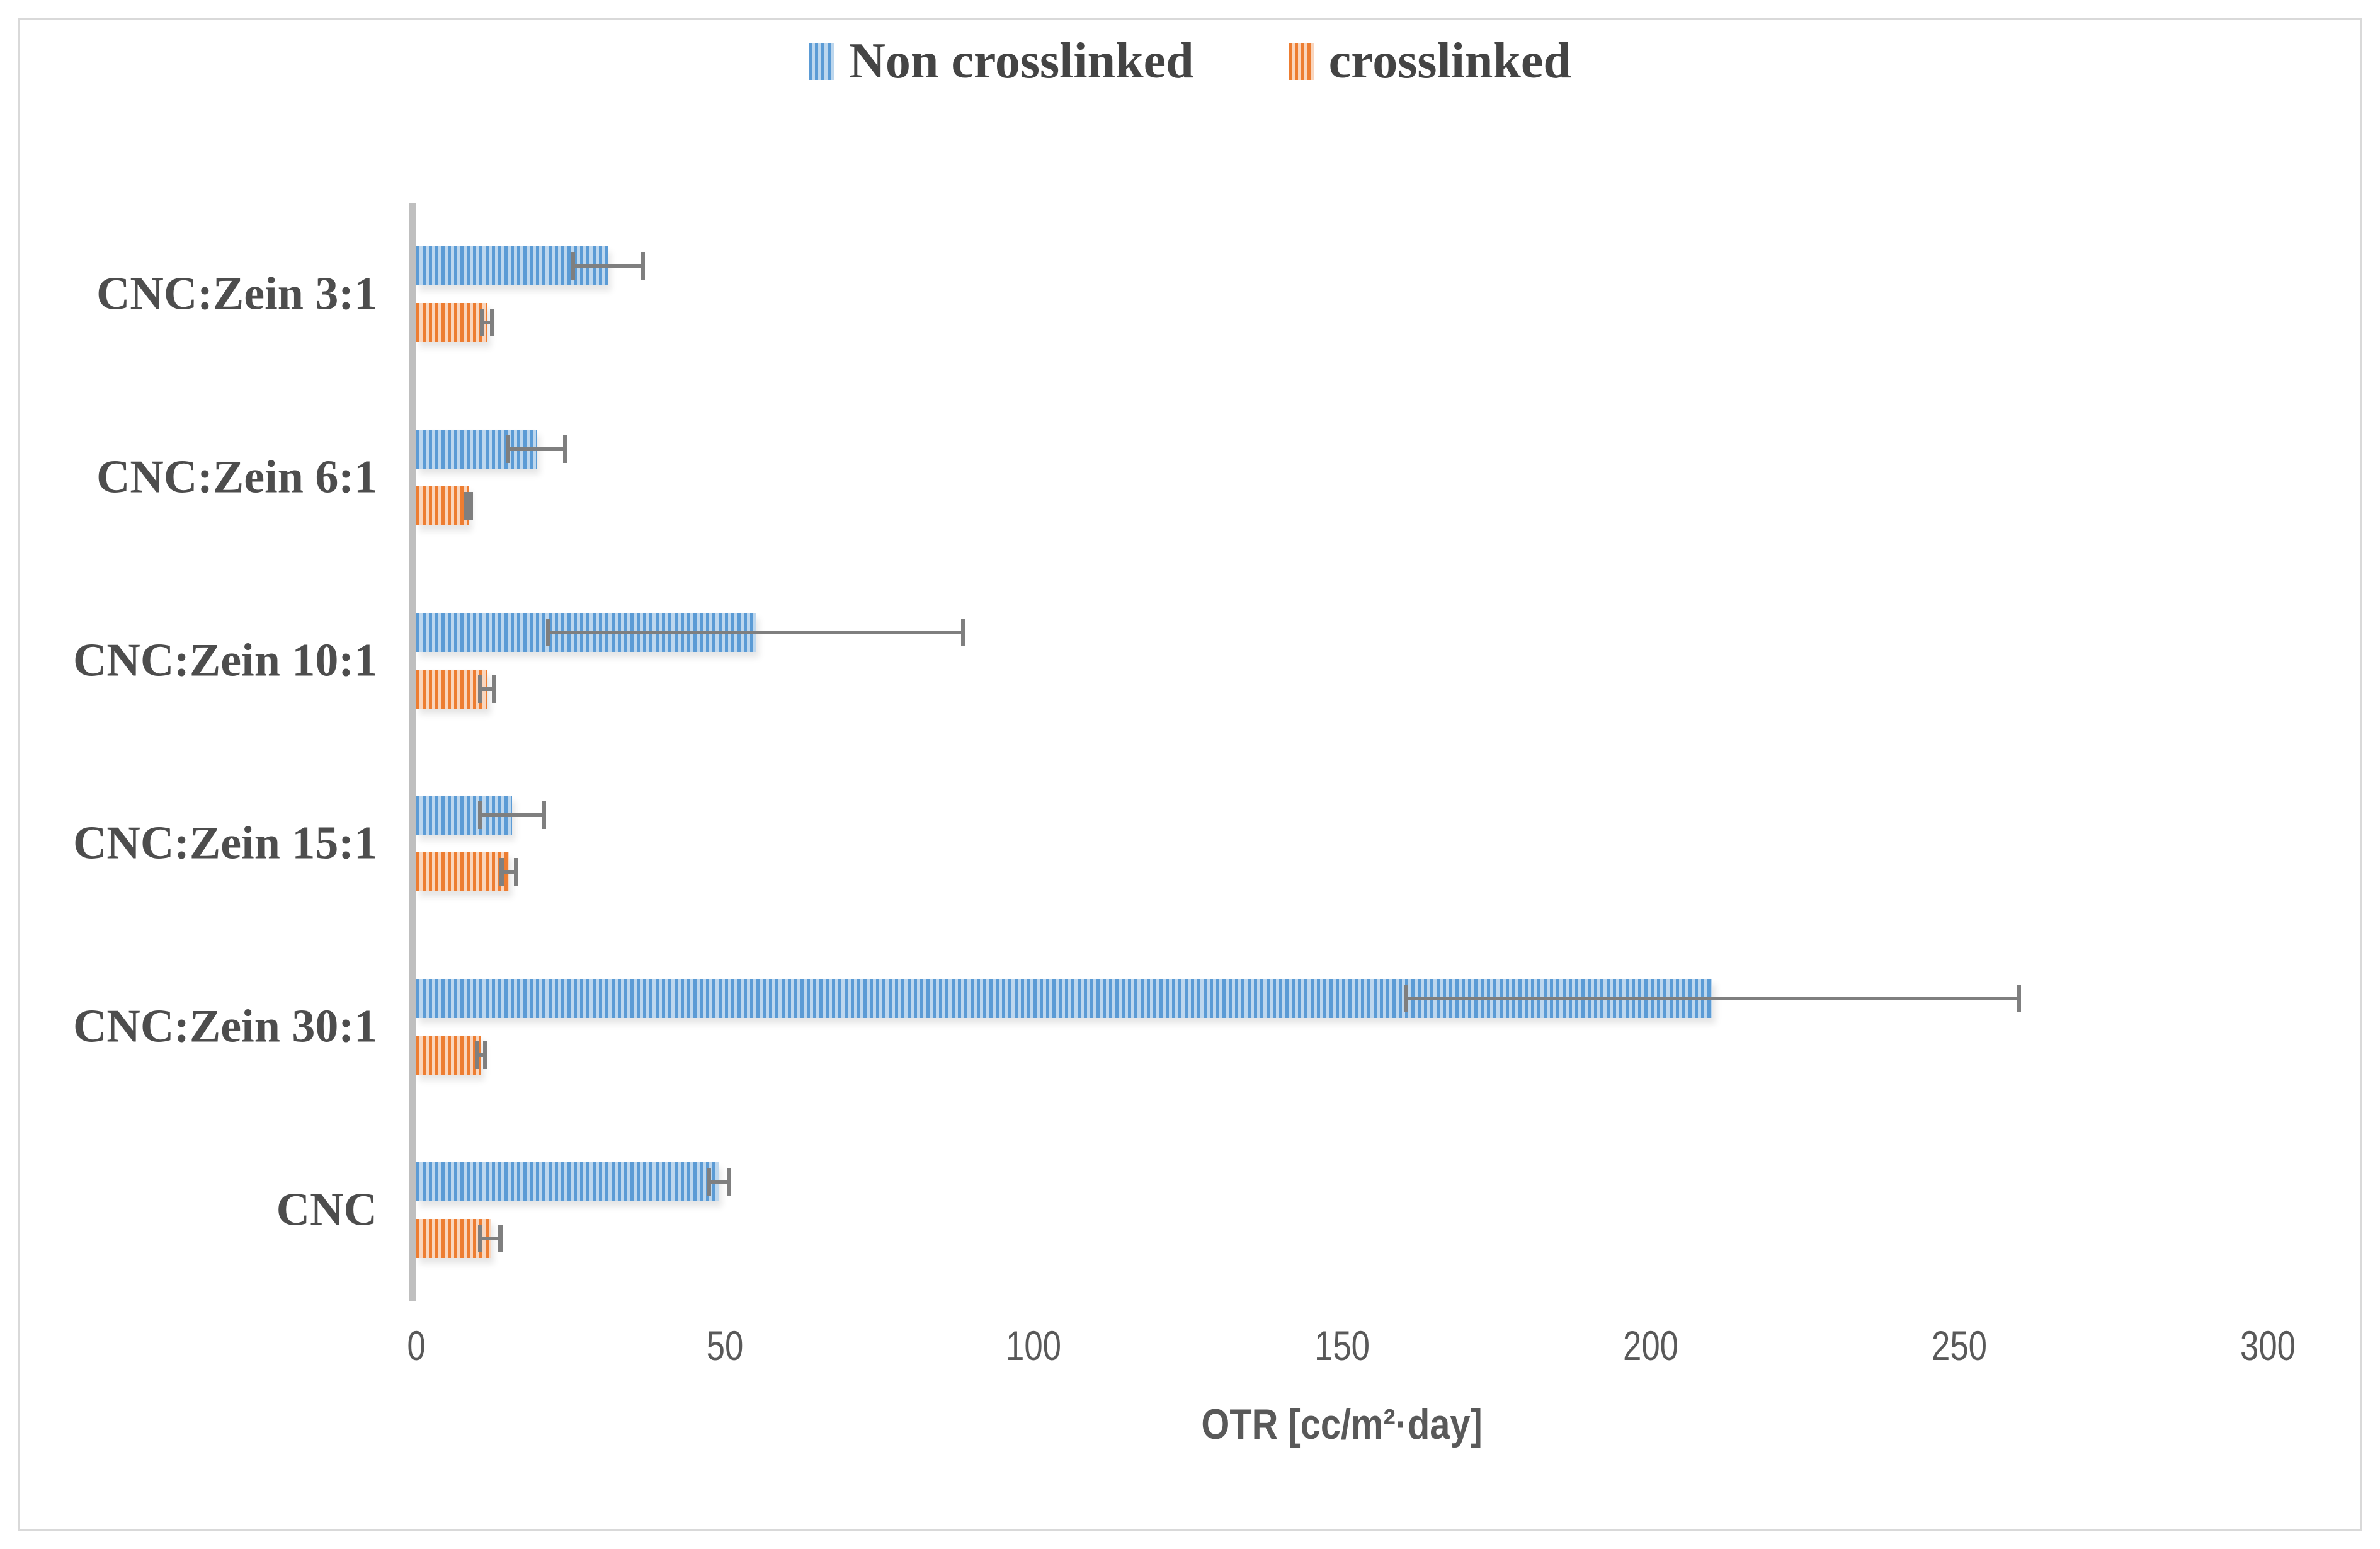  What do you see at coordinates (224, 660) in the screenshot?
I see `category-label: CNC:Zein 10:1` at bounding box center [224, 660].